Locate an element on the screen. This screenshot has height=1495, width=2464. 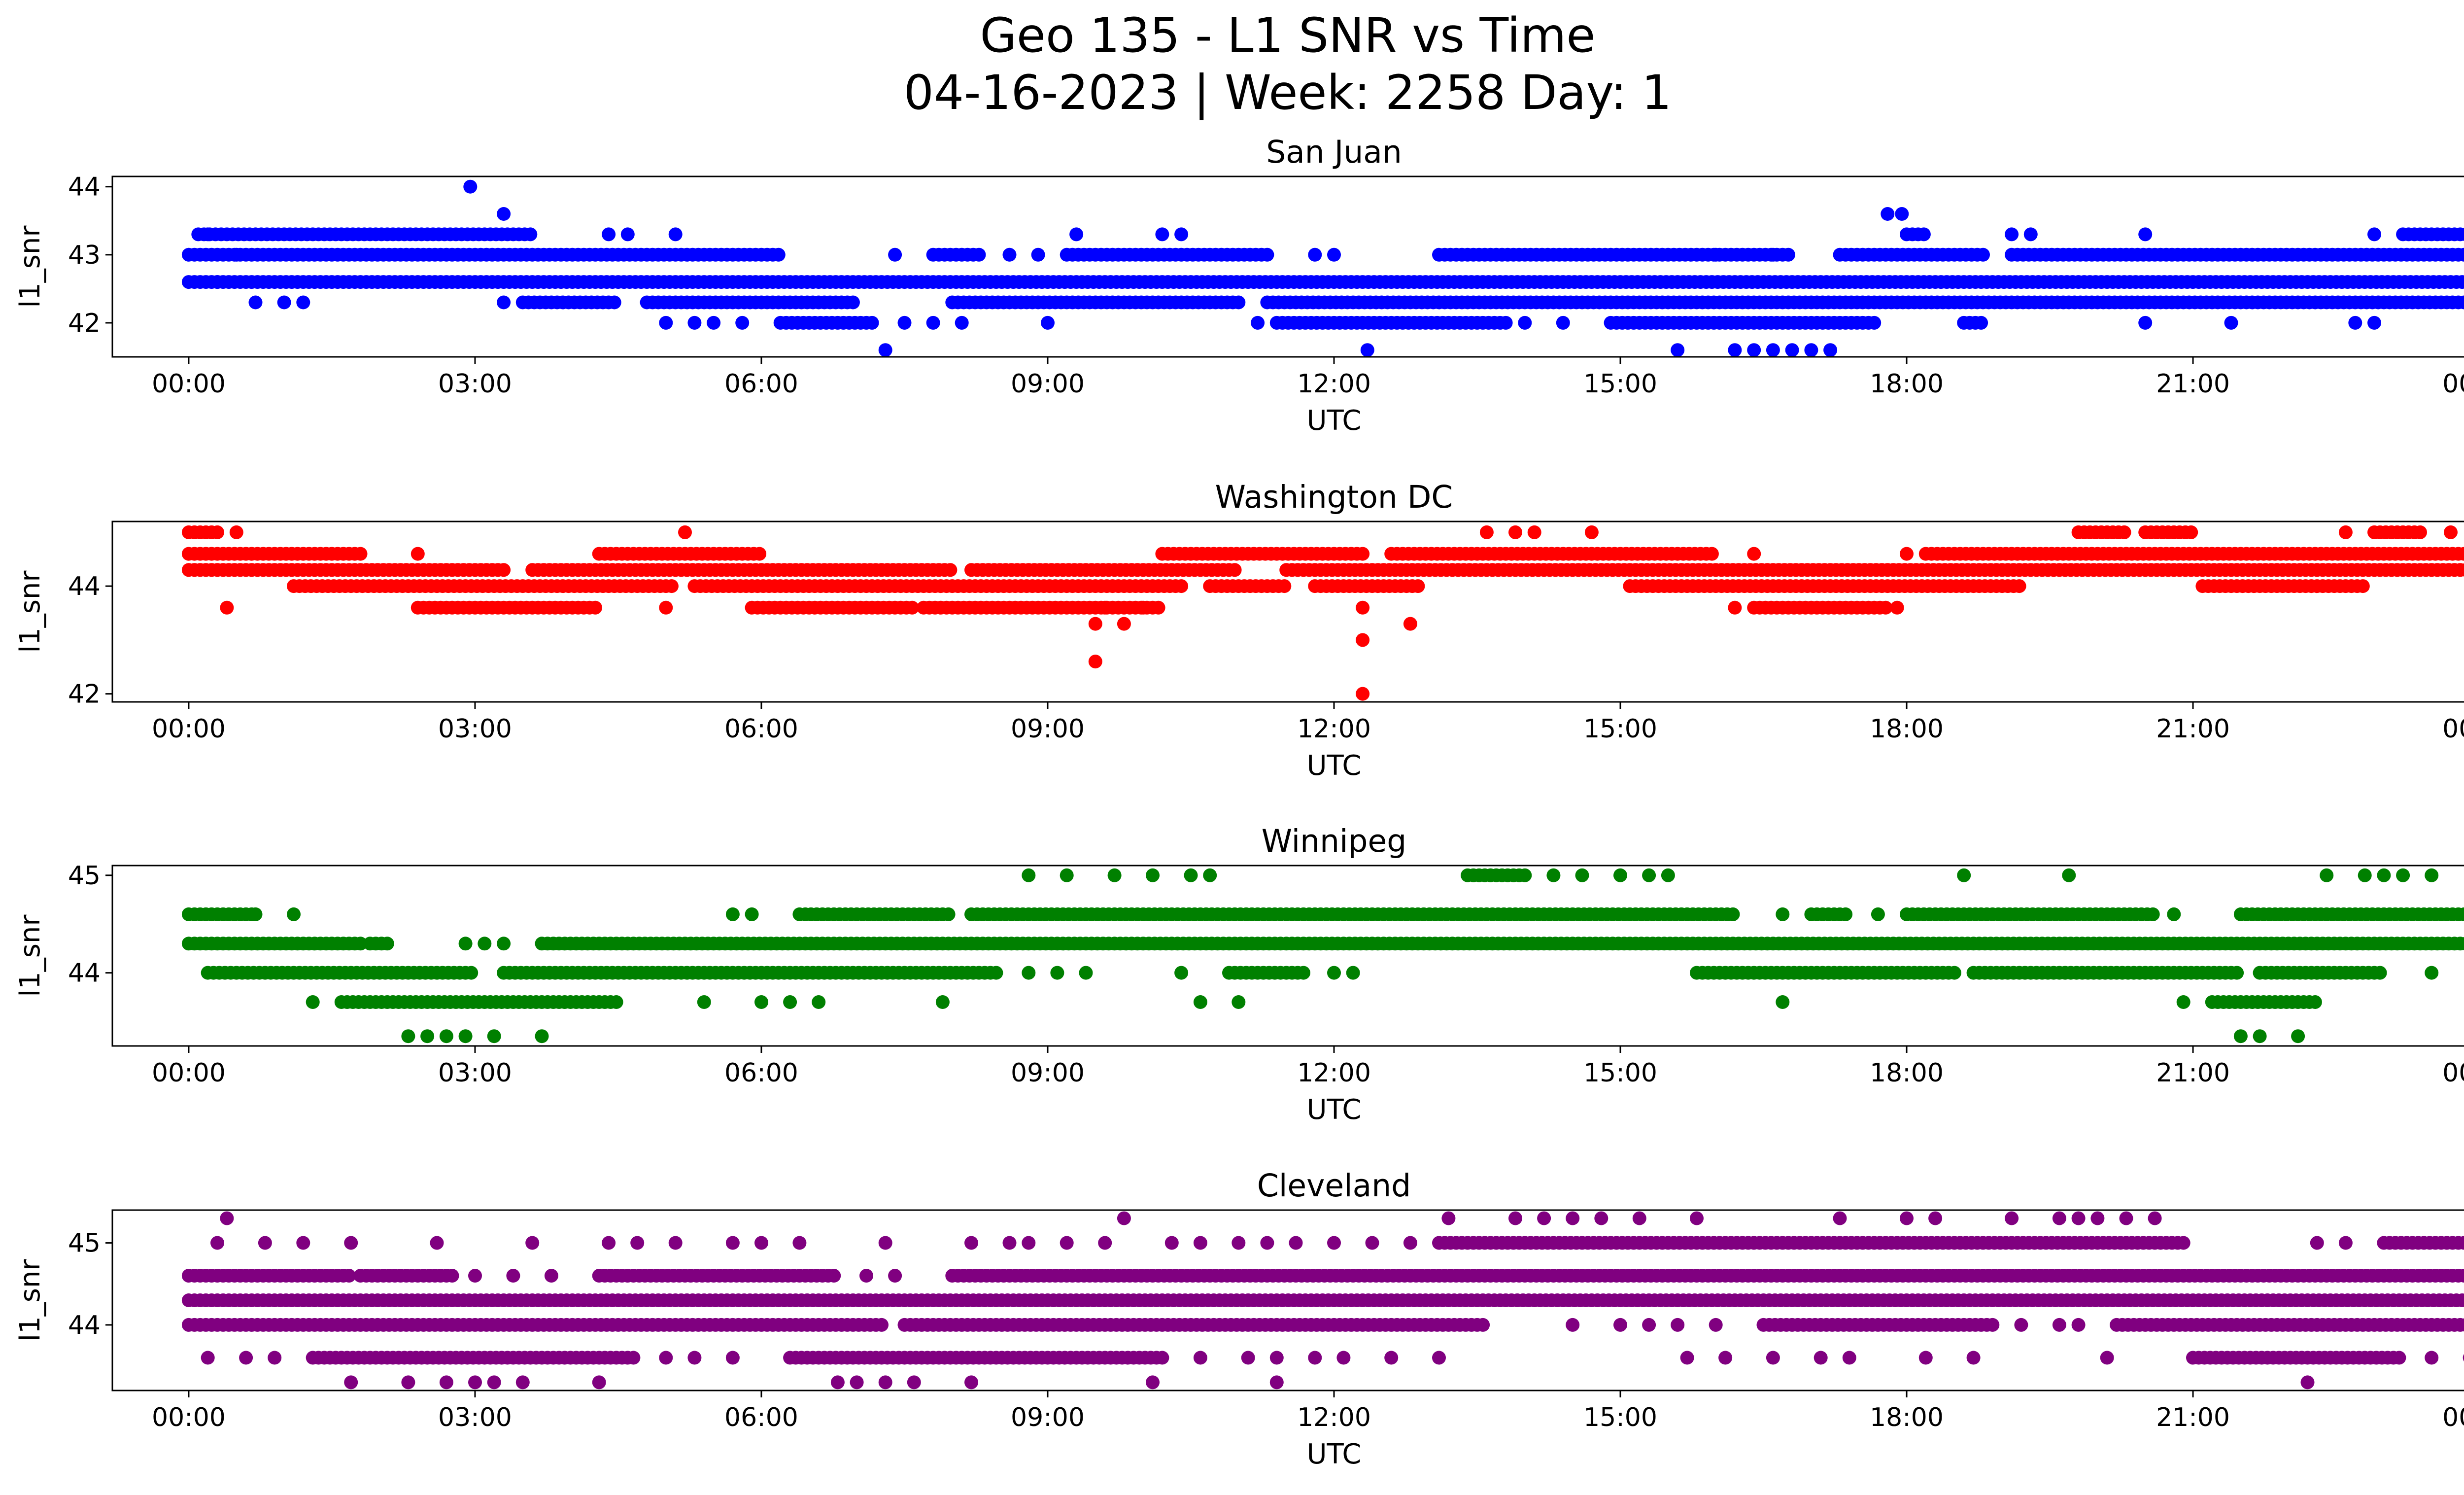
x-tick-label: 18:00 is located at coordinates (1907, 1073).